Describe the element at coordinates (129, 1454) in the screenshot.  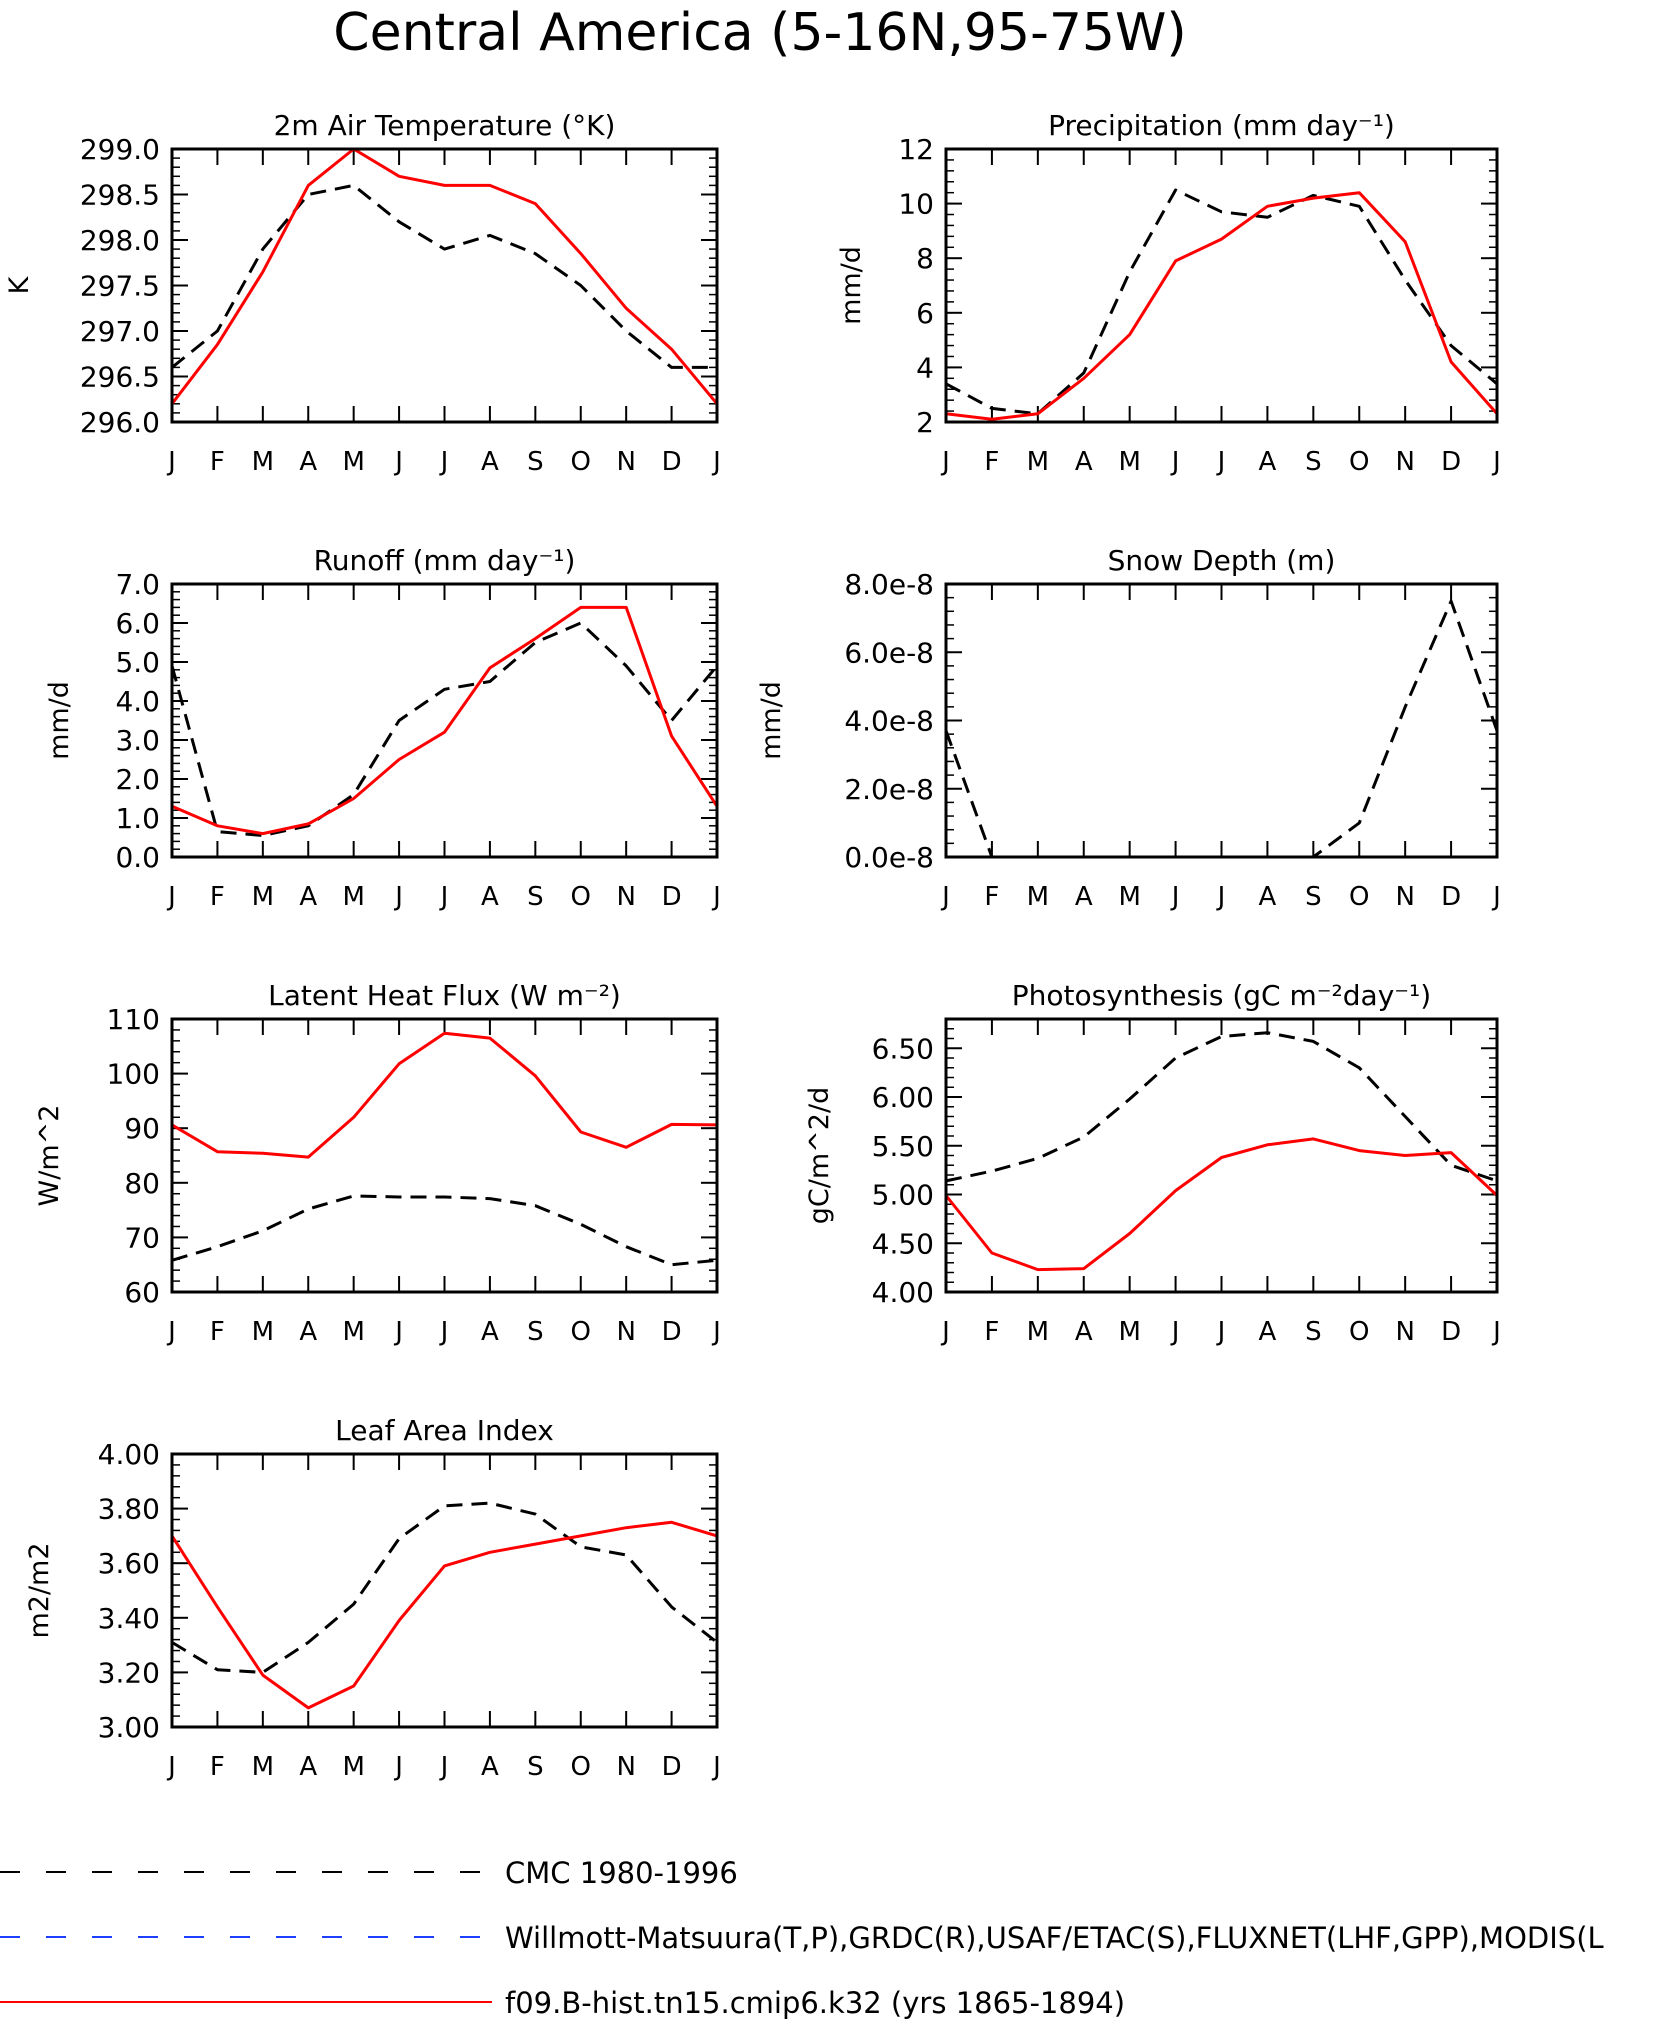
I see `y-tick-label: 4.00` at that location.